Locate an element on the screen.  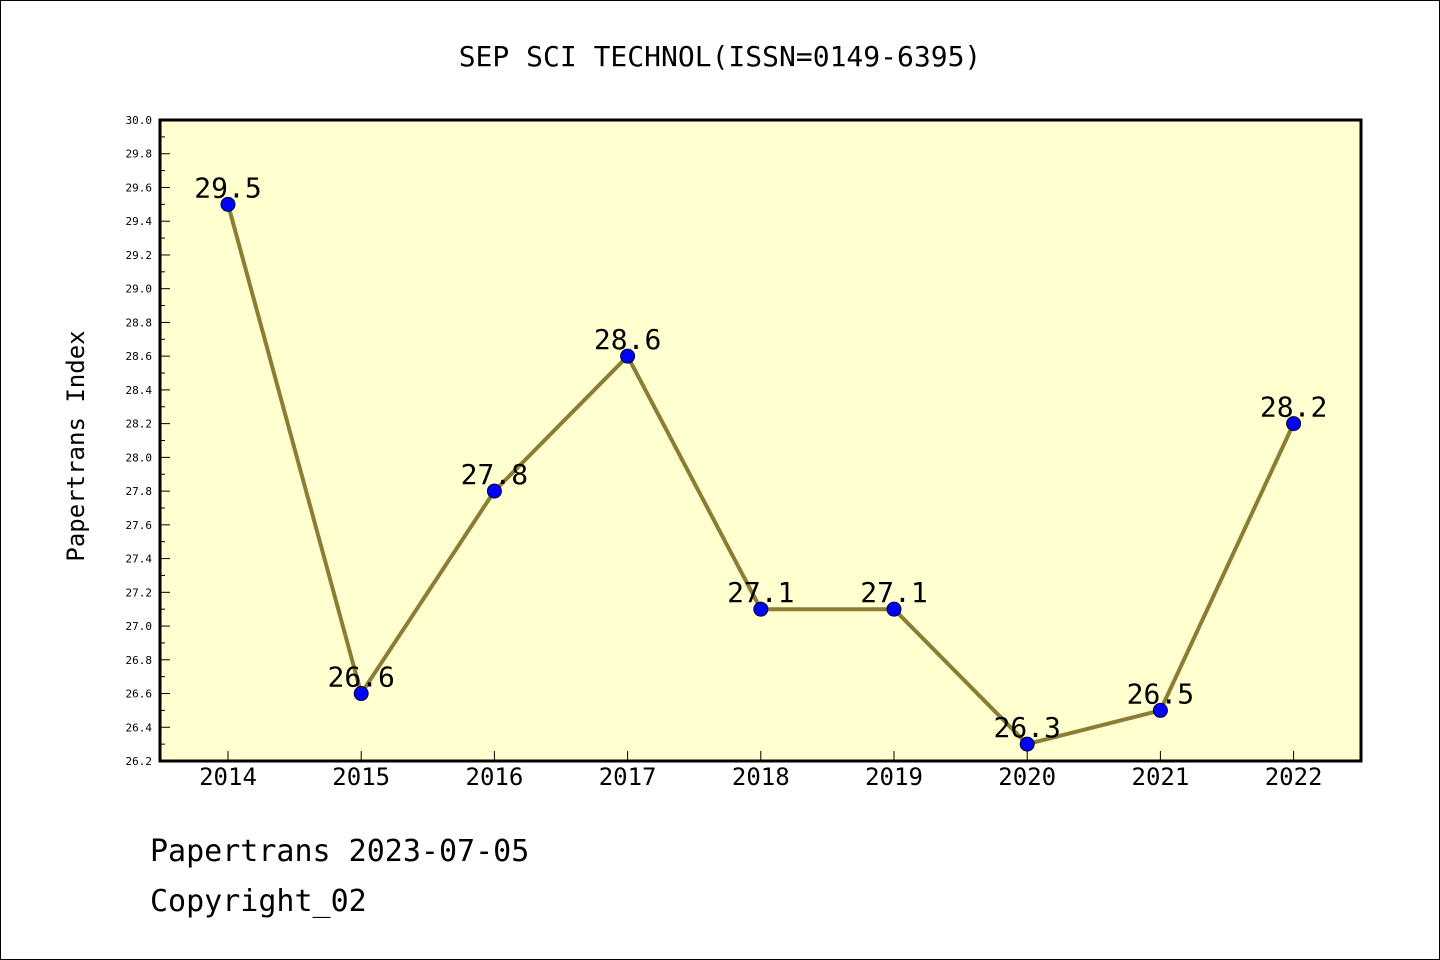
x-tick-label: 2017 is located at coordinates (628, 777).